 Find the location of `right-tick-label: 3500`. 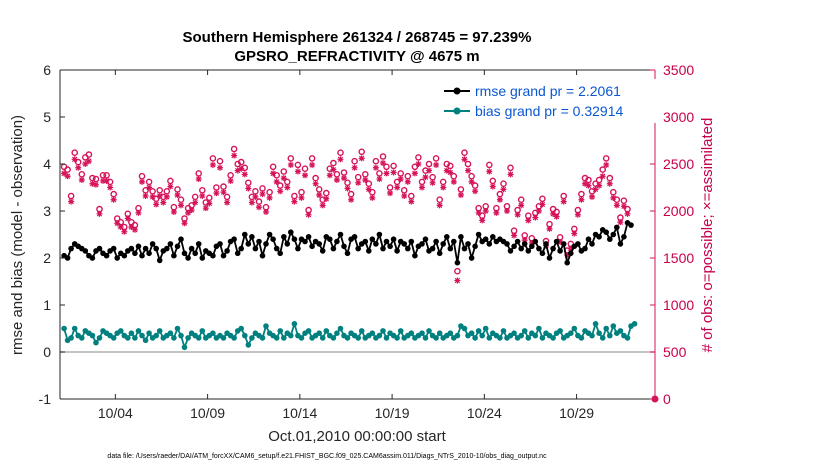

right-tick-label: 3500 is located at coordinates (678, 70).